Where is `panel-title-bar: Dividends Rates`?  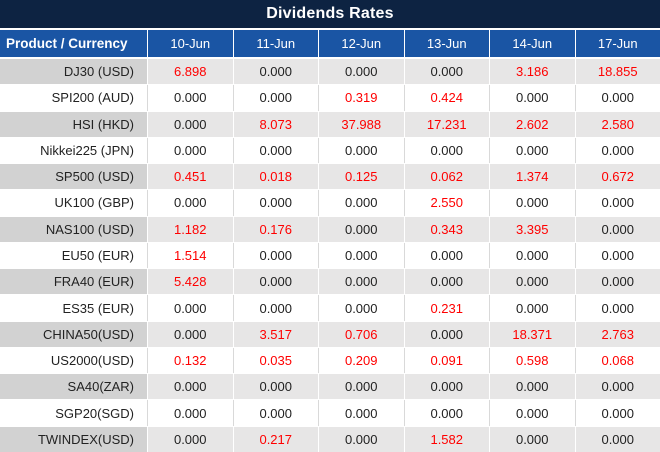
panel-title-bar: Dividends Rates is located at coordinates (330, 15).